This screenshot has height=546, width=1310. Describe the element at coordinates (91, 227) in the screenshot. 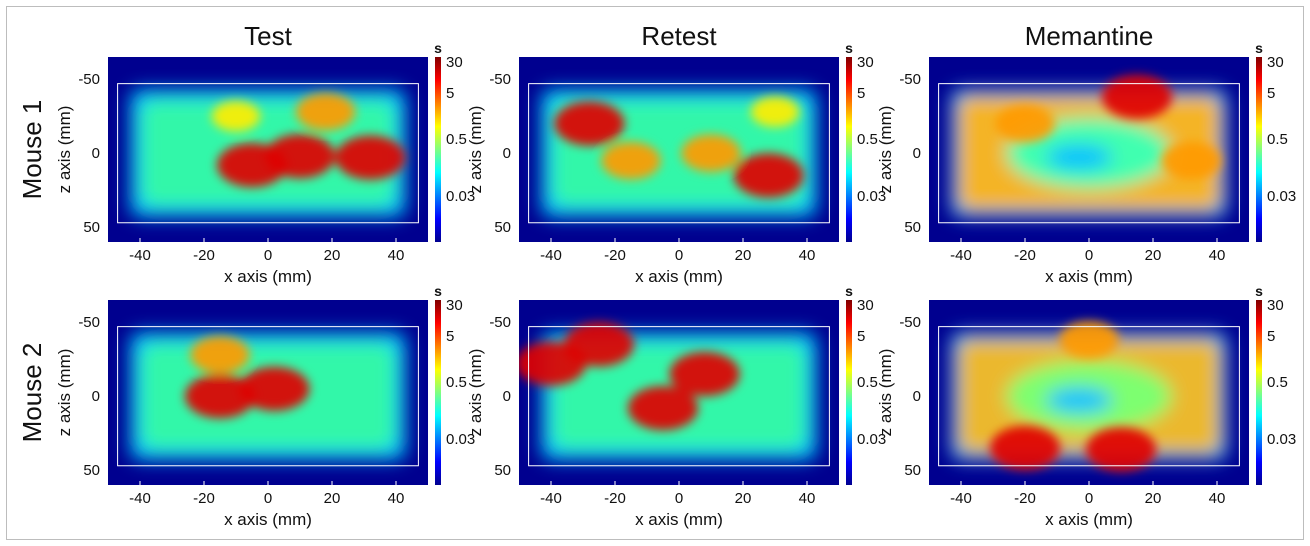

I see `y-tick-label: 50` at that location.